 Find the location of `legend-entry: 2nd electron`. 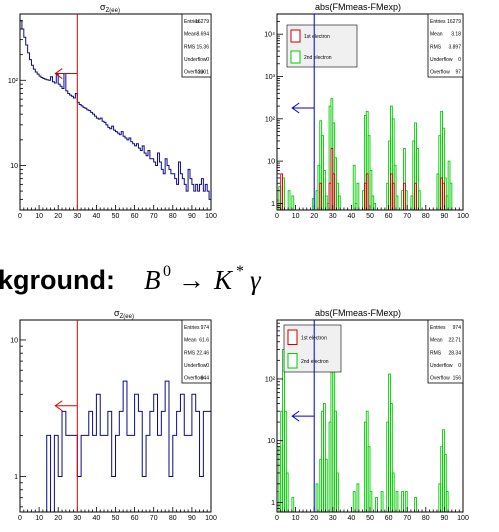

legend-entry: 2nd electron is located at coordinates (318, 58).